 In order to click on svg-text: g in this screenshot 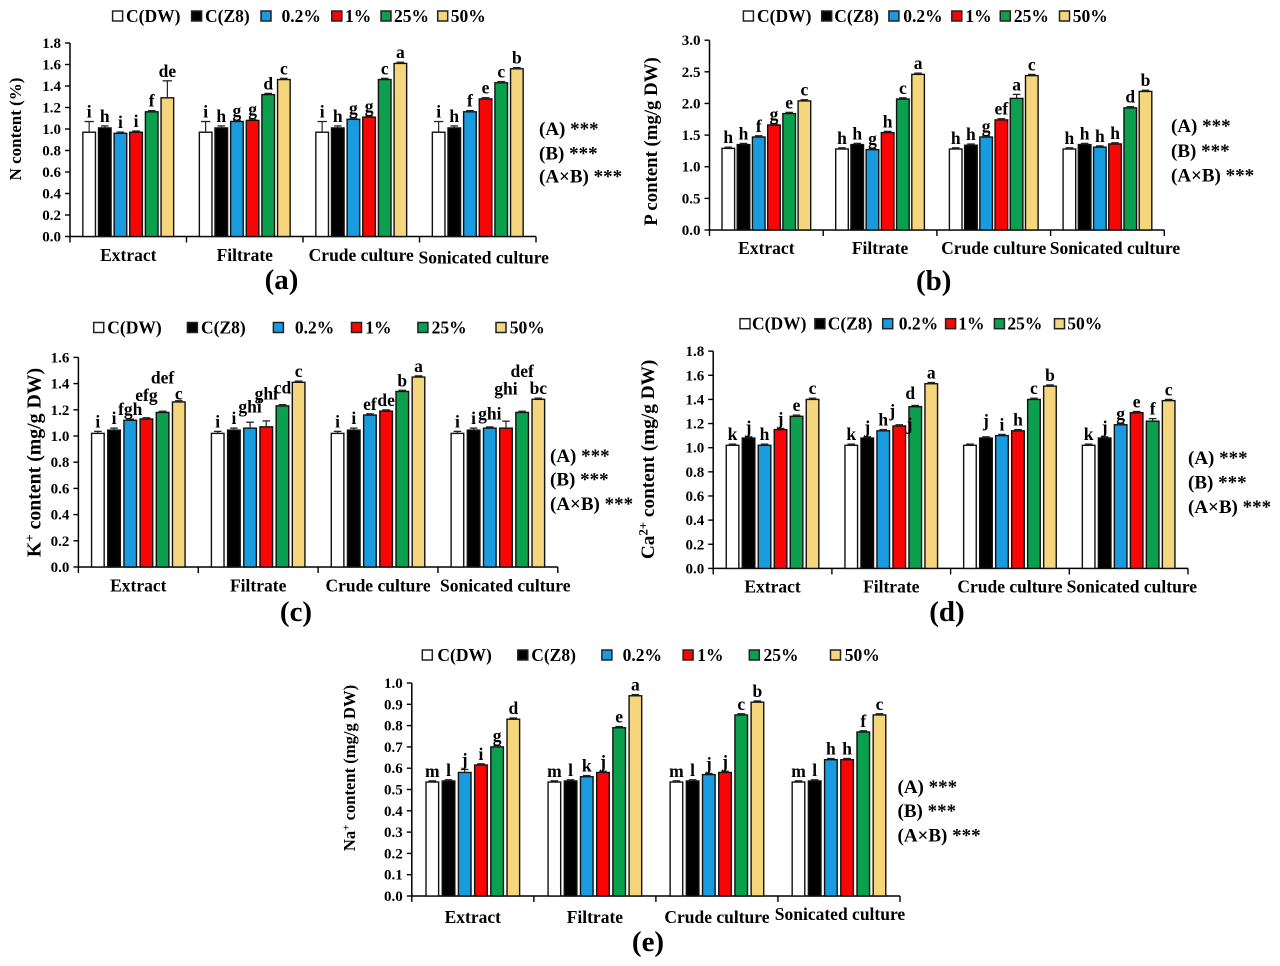, I will do `click(353, 108)`.